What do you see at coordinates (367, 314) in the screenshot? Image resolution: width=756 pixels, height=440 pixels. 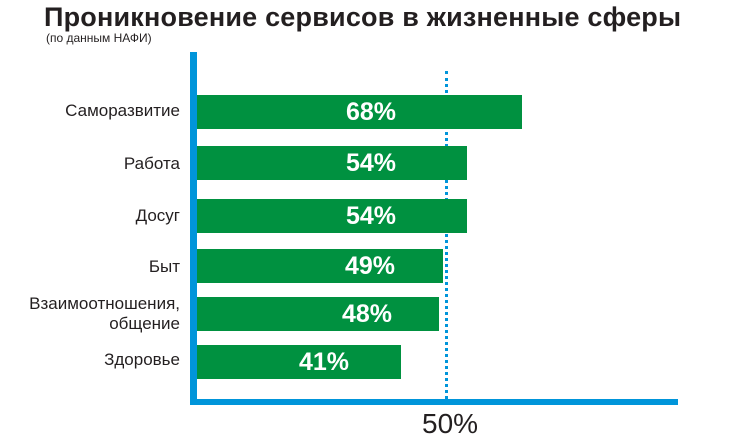 I see `bar-value-label: 48%` at bounding box center [367, 314].